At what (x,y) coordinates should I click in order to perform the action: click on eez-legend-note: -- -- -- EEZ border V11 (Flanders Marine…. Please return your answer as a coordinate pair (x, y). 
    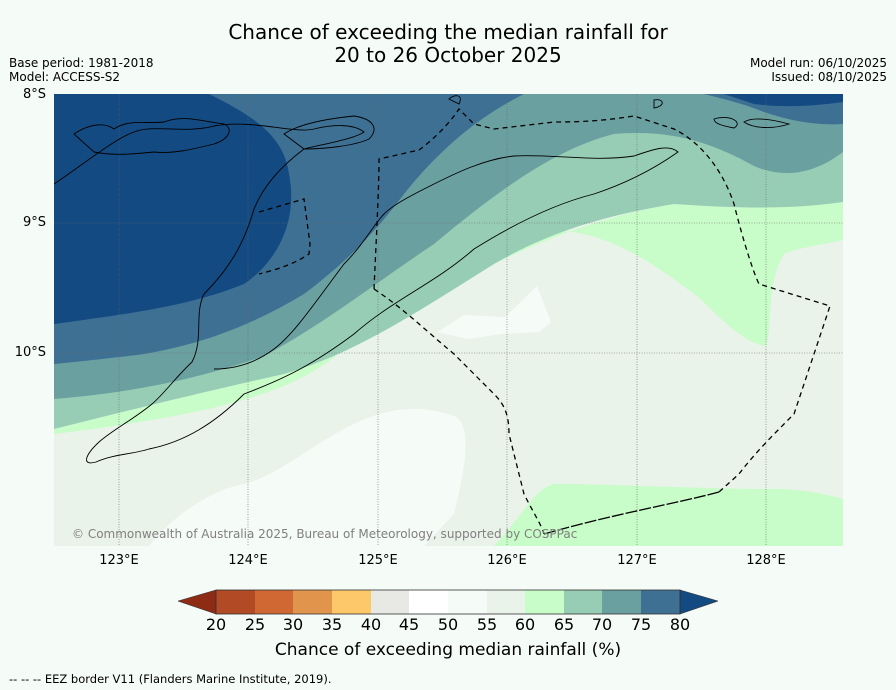
    Looking at the image, I should click on (170, 679).